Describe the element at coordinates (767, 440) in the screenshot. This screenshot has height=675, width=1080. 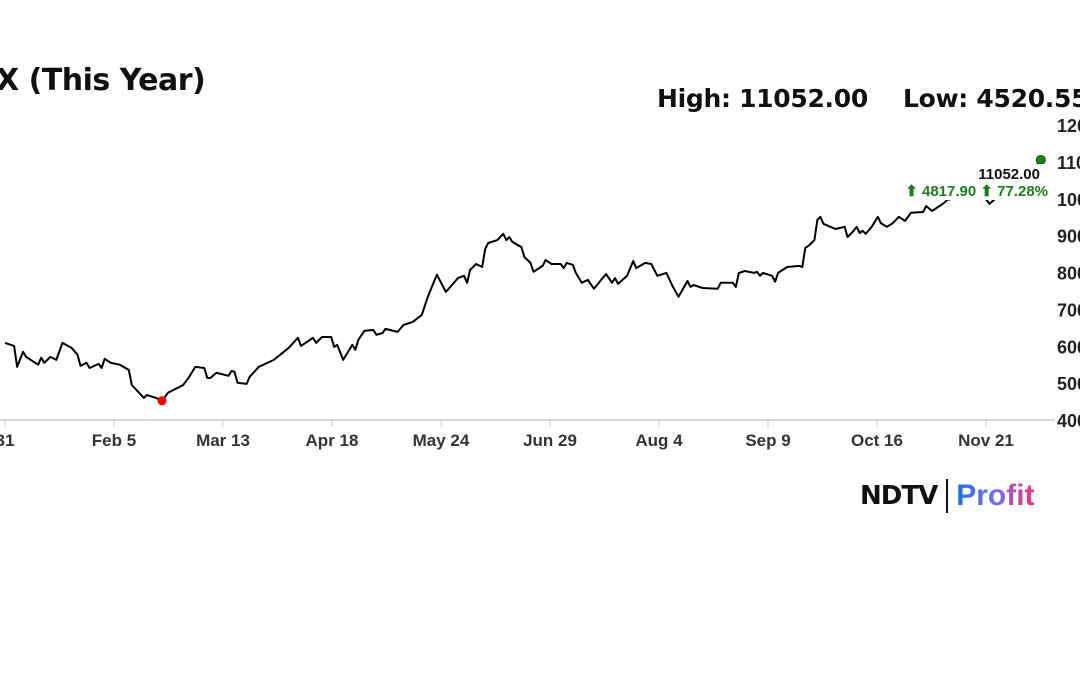
I see `x-tick-label: Sep 9` at that location.